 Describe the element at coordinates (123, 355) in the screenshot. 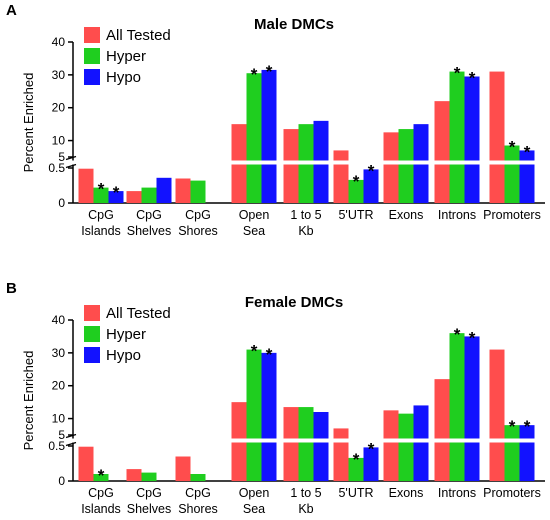

I see `legend-label: Hypo` at that location.